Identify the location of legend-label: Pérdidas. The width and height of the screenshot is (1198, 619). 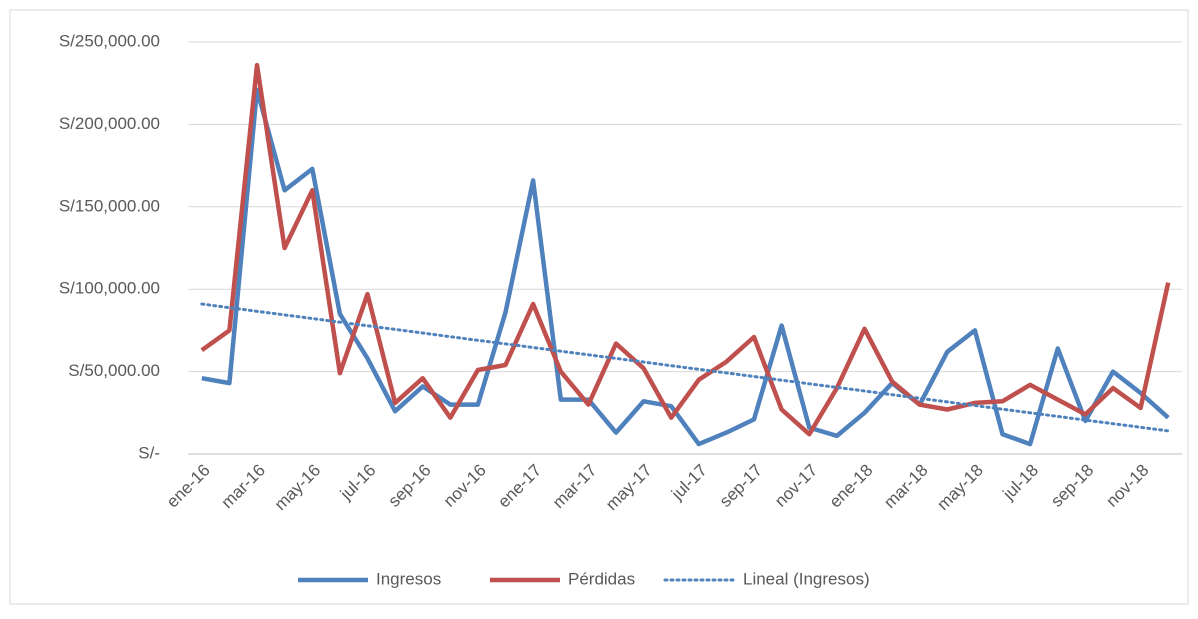
(601, 578).